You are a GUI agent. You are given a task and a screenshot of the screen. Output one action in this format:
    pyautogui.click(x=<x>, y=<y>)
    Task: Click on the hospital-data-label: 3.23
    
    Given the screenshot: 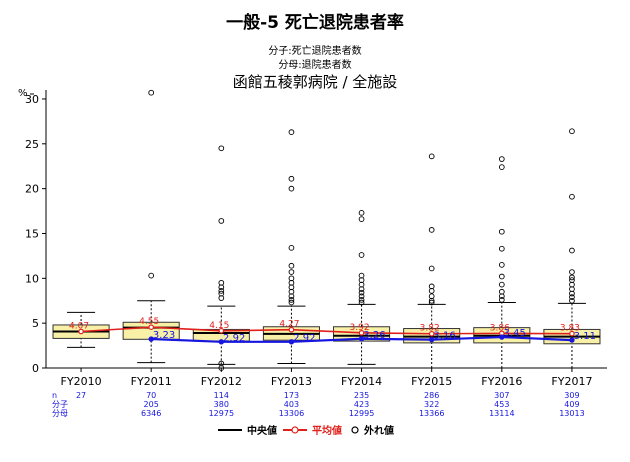 What is the action you would take?
    pyautogui.click(x=164, y=335)
    